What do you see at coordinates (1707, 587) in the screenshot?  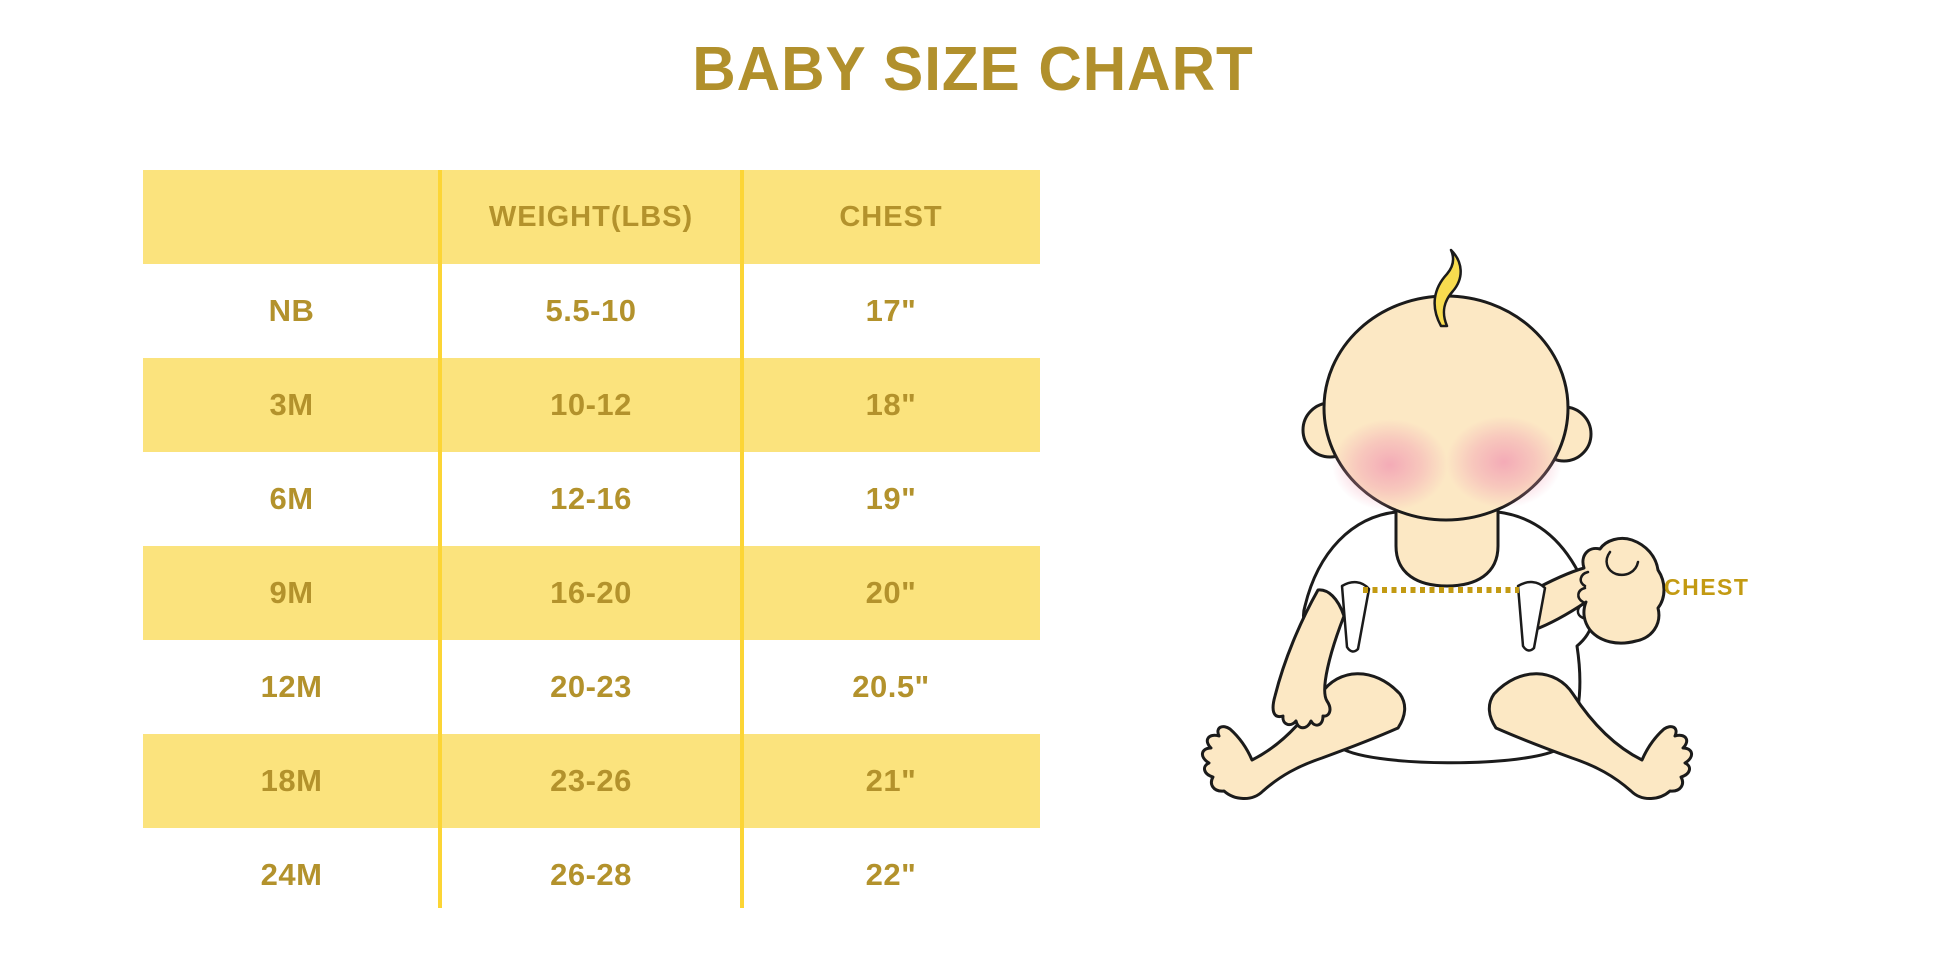 I see `chest-label: CHEST` at bounding box center [1707, 587].